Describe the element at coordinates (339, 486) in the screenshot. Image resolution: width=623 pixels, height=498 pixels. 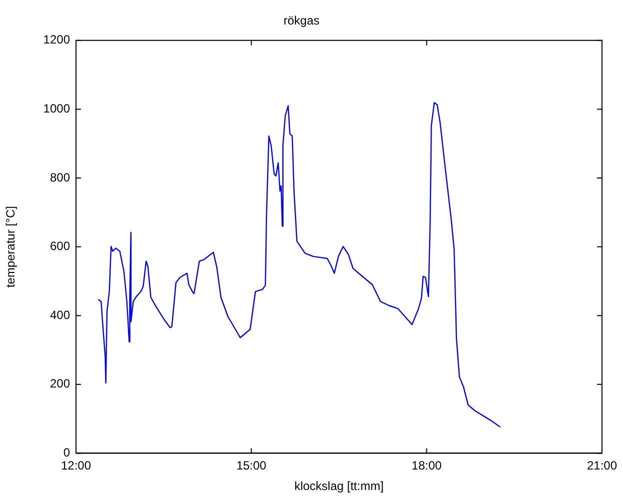
I see `x-axis-title: klockslag [tt:mm]` at that location.